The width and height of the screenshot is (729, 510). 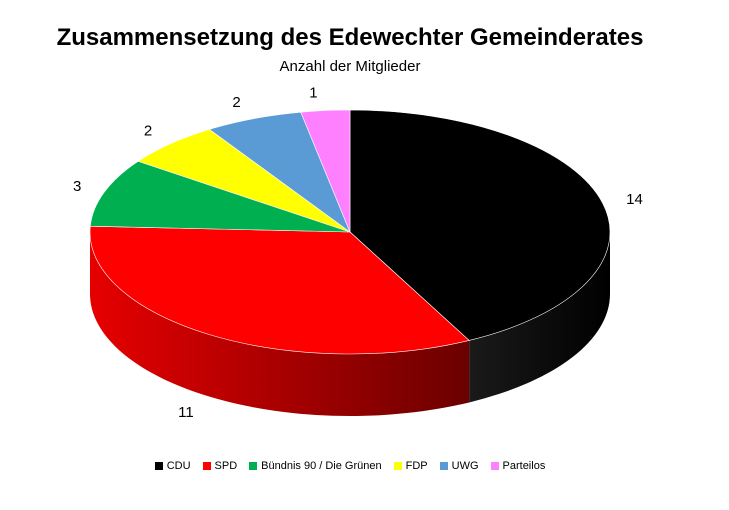 I want to click on data-label-spd: 11, so click(x=186, y=412).